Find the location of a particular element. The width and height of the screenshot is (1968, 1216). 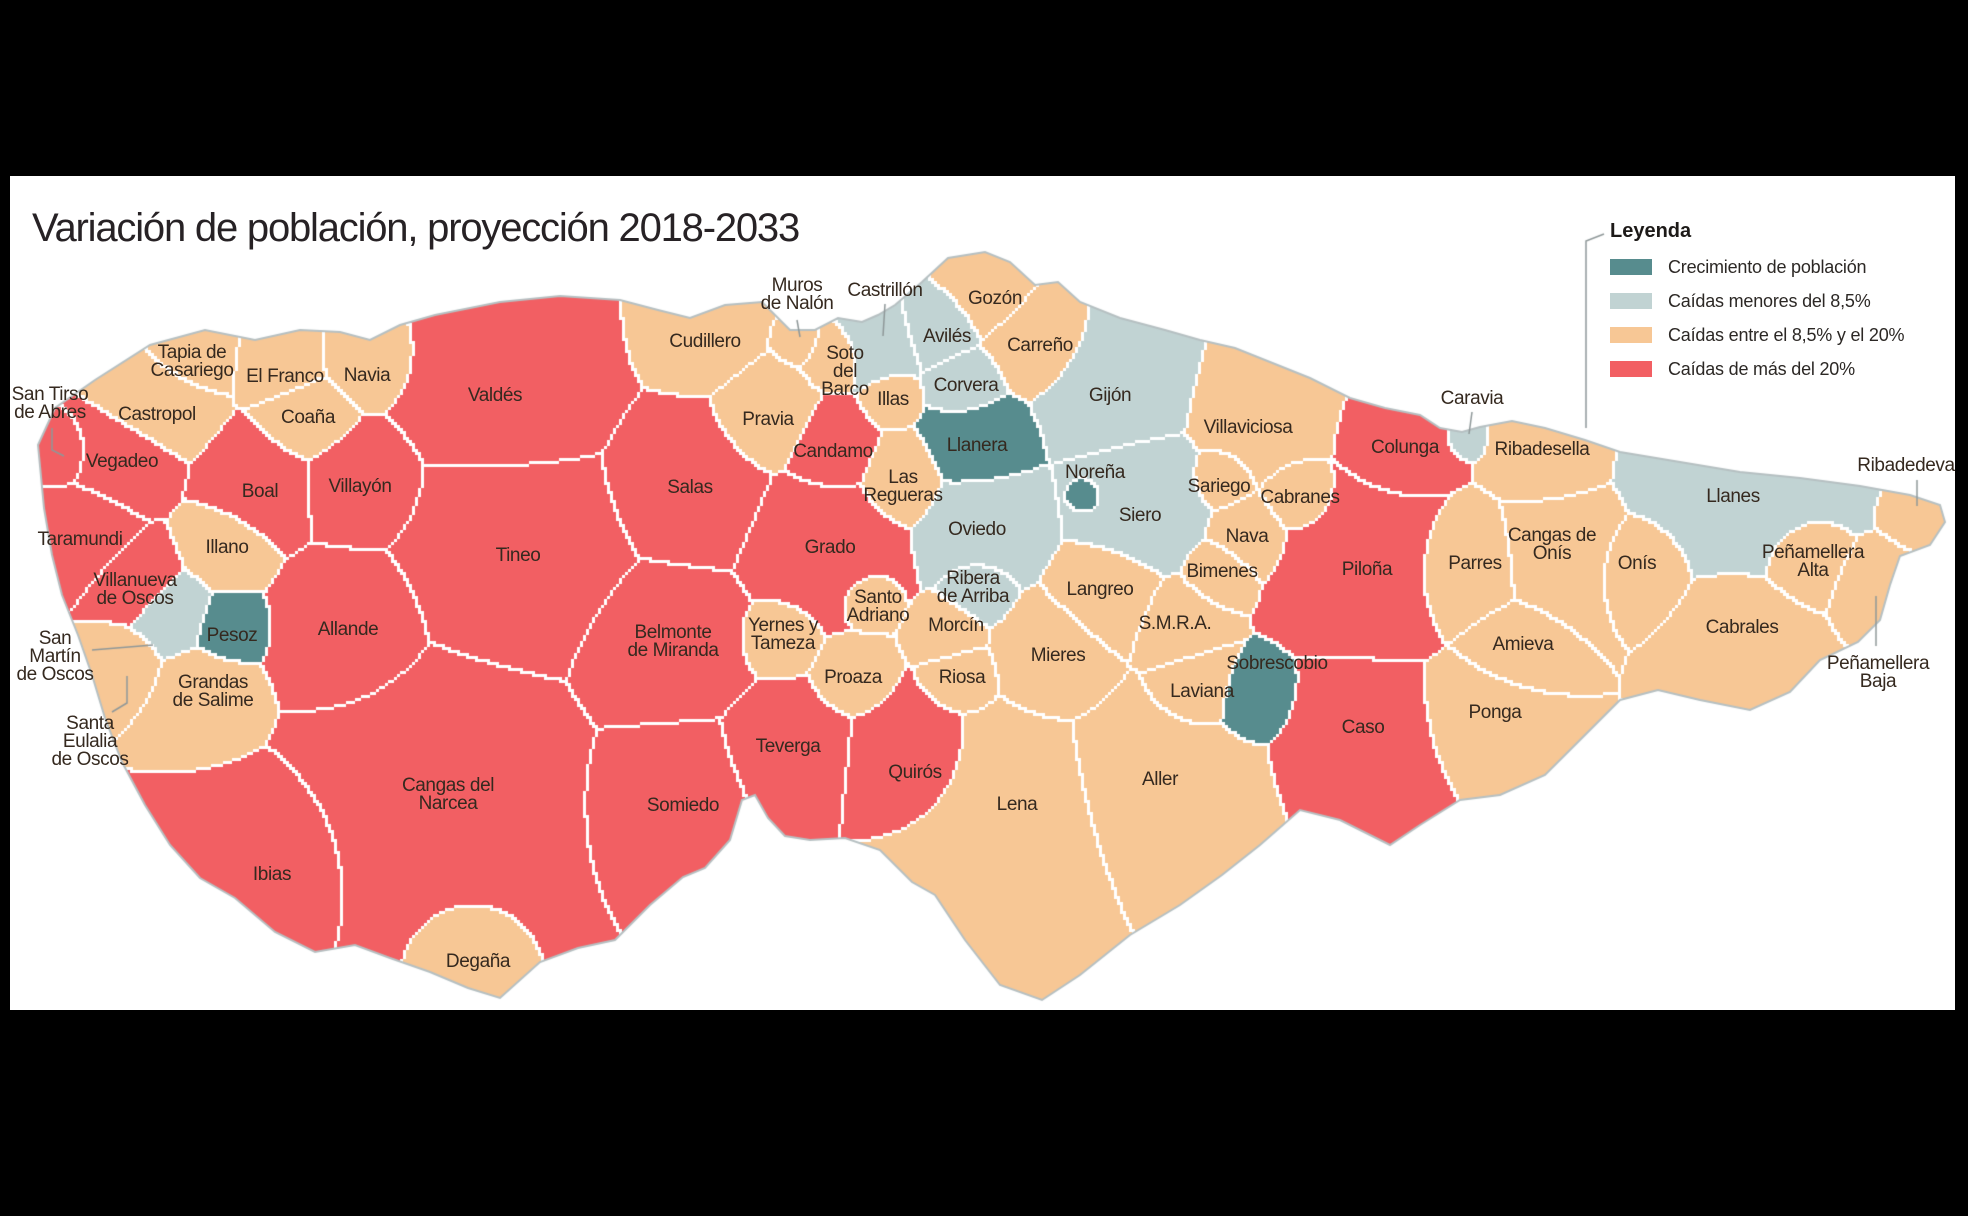

map-label-avil-s: Avilés is located at coordinates (947, 336).